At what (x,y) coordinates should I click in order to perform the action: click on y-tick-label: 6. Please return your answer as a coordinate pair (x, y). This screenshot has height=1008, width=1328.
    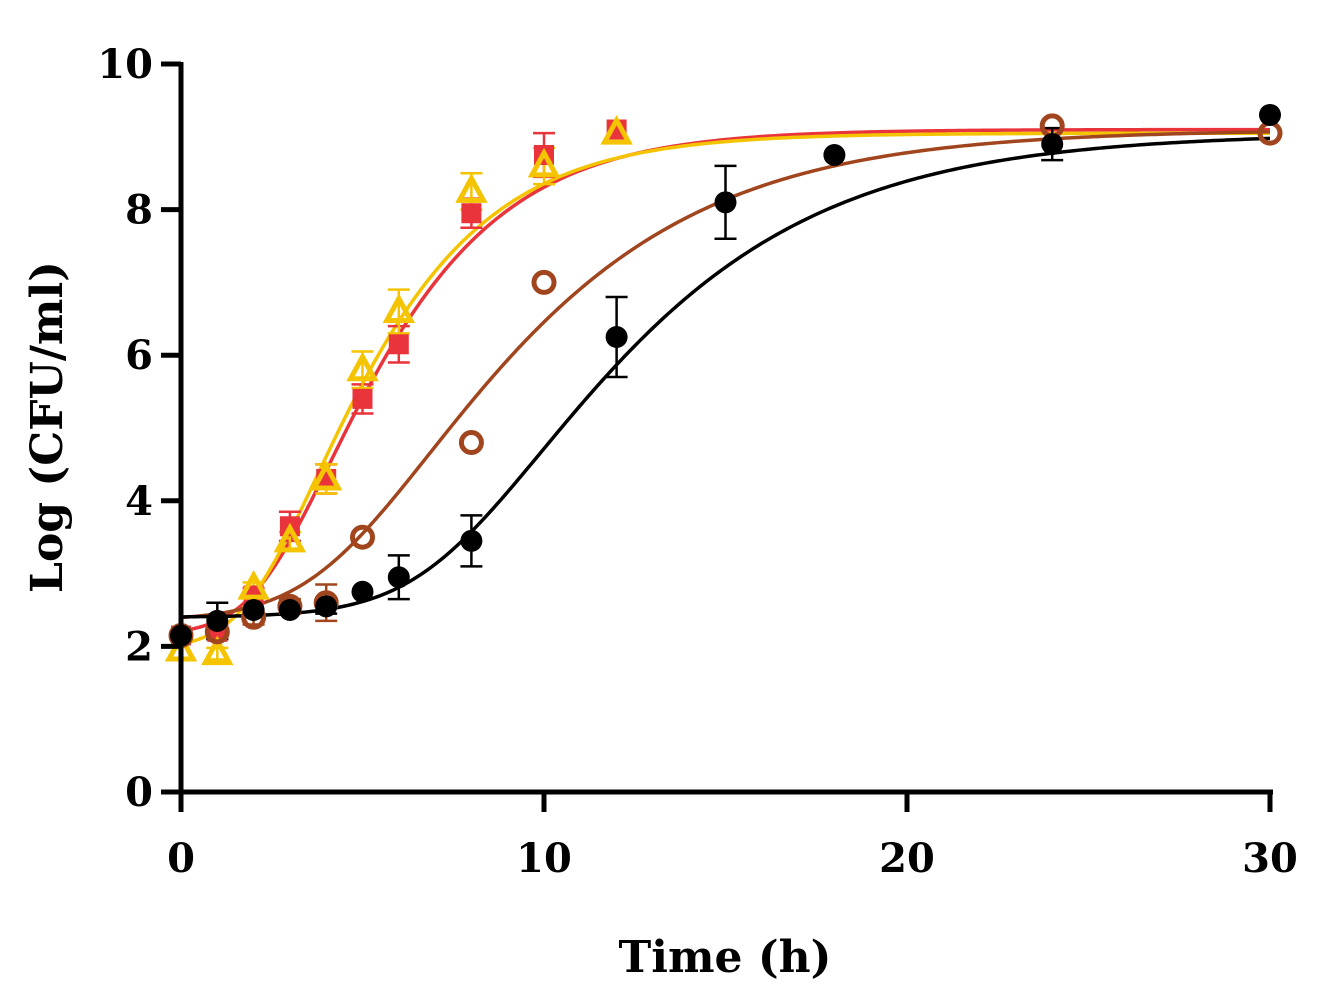
    Looking at the image, I should click on (139, 355).